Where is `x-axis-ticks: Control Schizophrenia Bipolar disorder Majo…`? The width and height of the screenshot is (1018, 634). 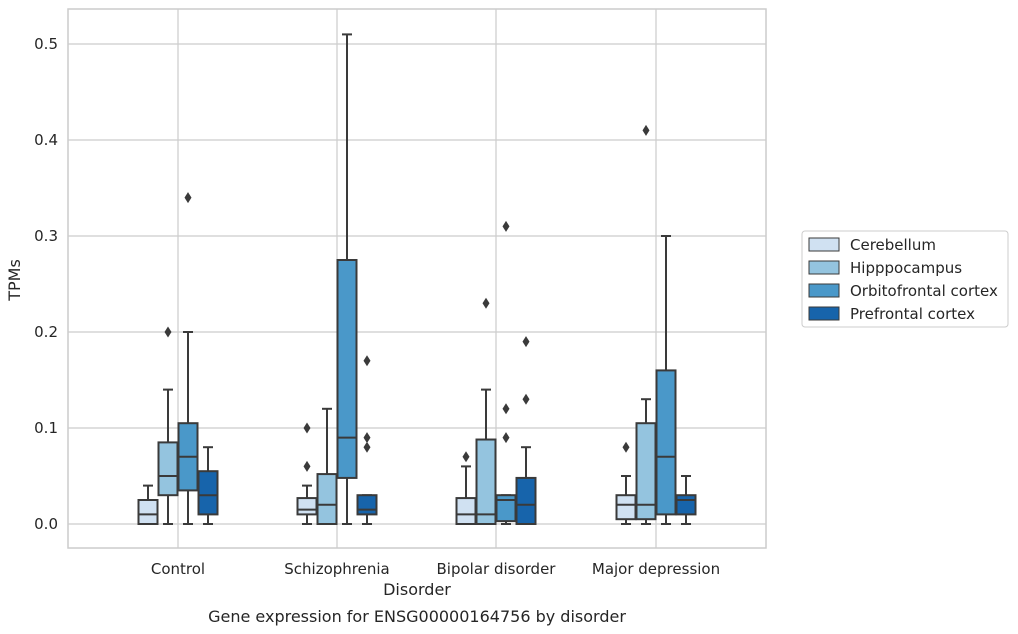 x-axis-ticks: Control Schizophrenia Bipolar disorder Majo… is located at coordinates (435, 569).